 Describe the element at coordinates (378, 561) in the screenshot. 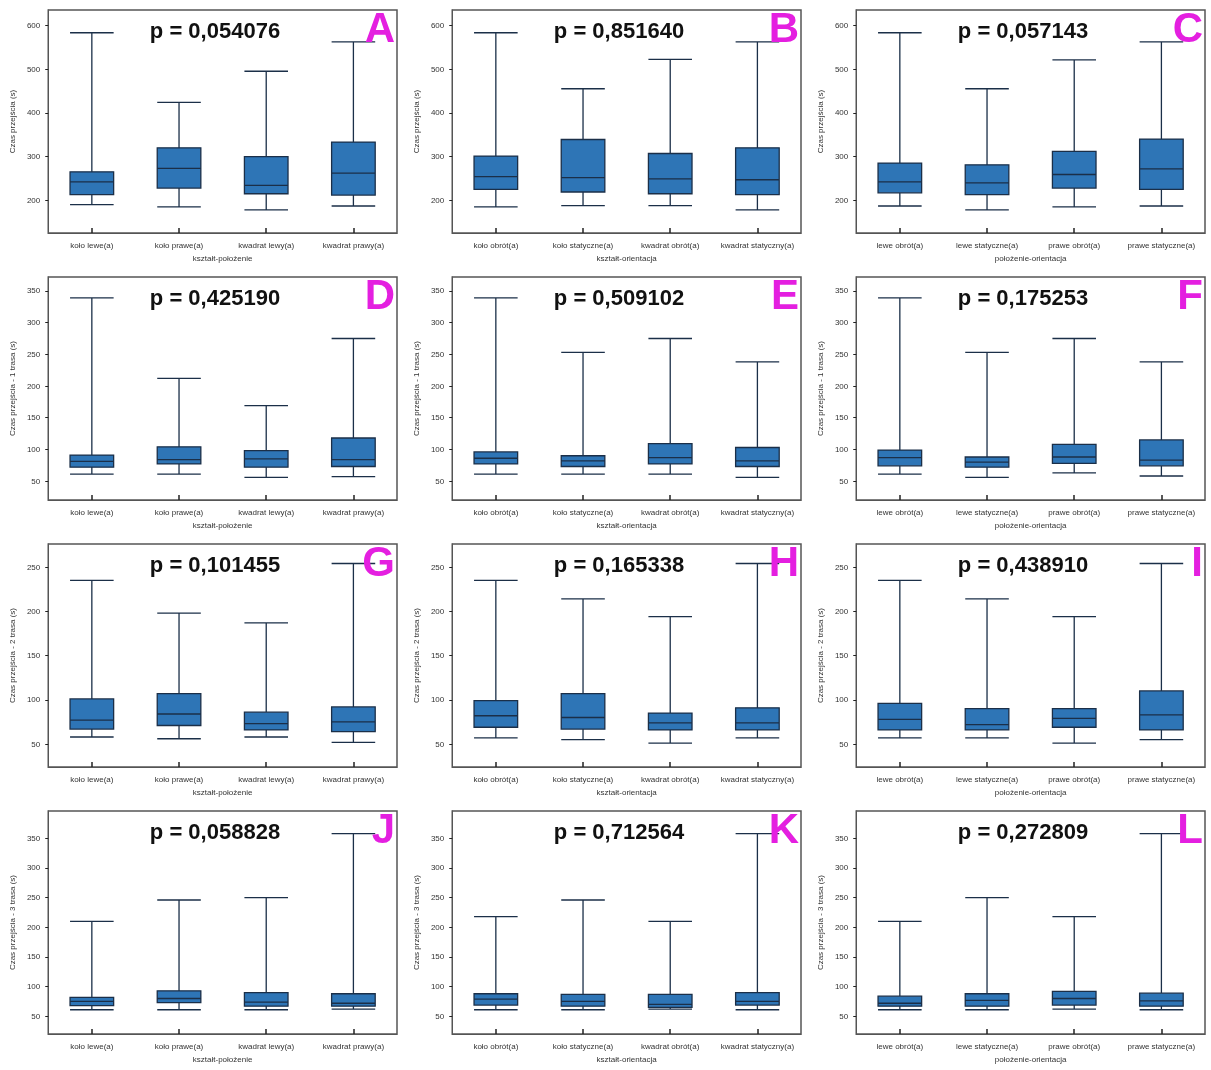

I see `annotation: G` at that location.